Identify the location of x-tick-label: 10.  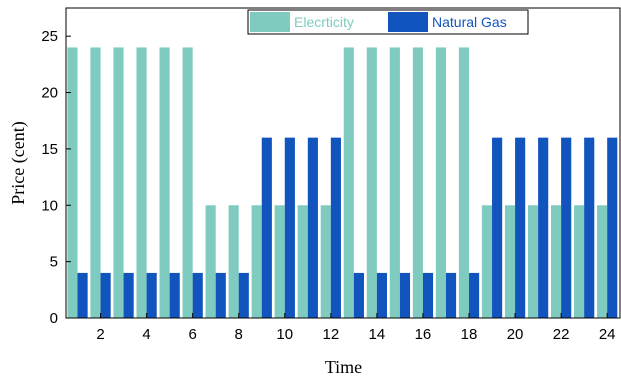
(284, 334).